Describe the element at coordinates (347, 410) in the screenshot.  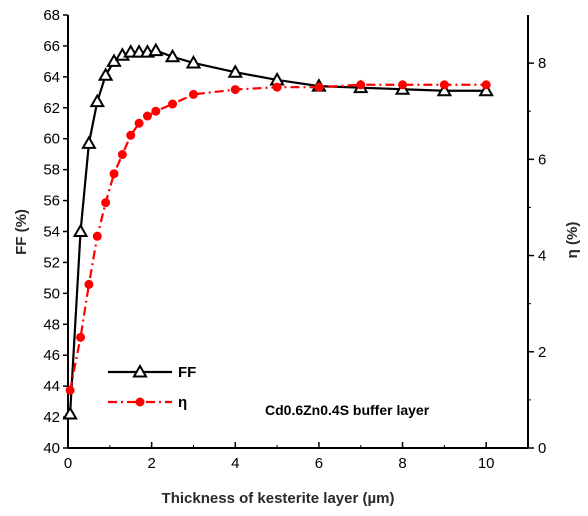
I see `chart-annotation: Cd0.6Zn0.4S buffer layer` at that location.